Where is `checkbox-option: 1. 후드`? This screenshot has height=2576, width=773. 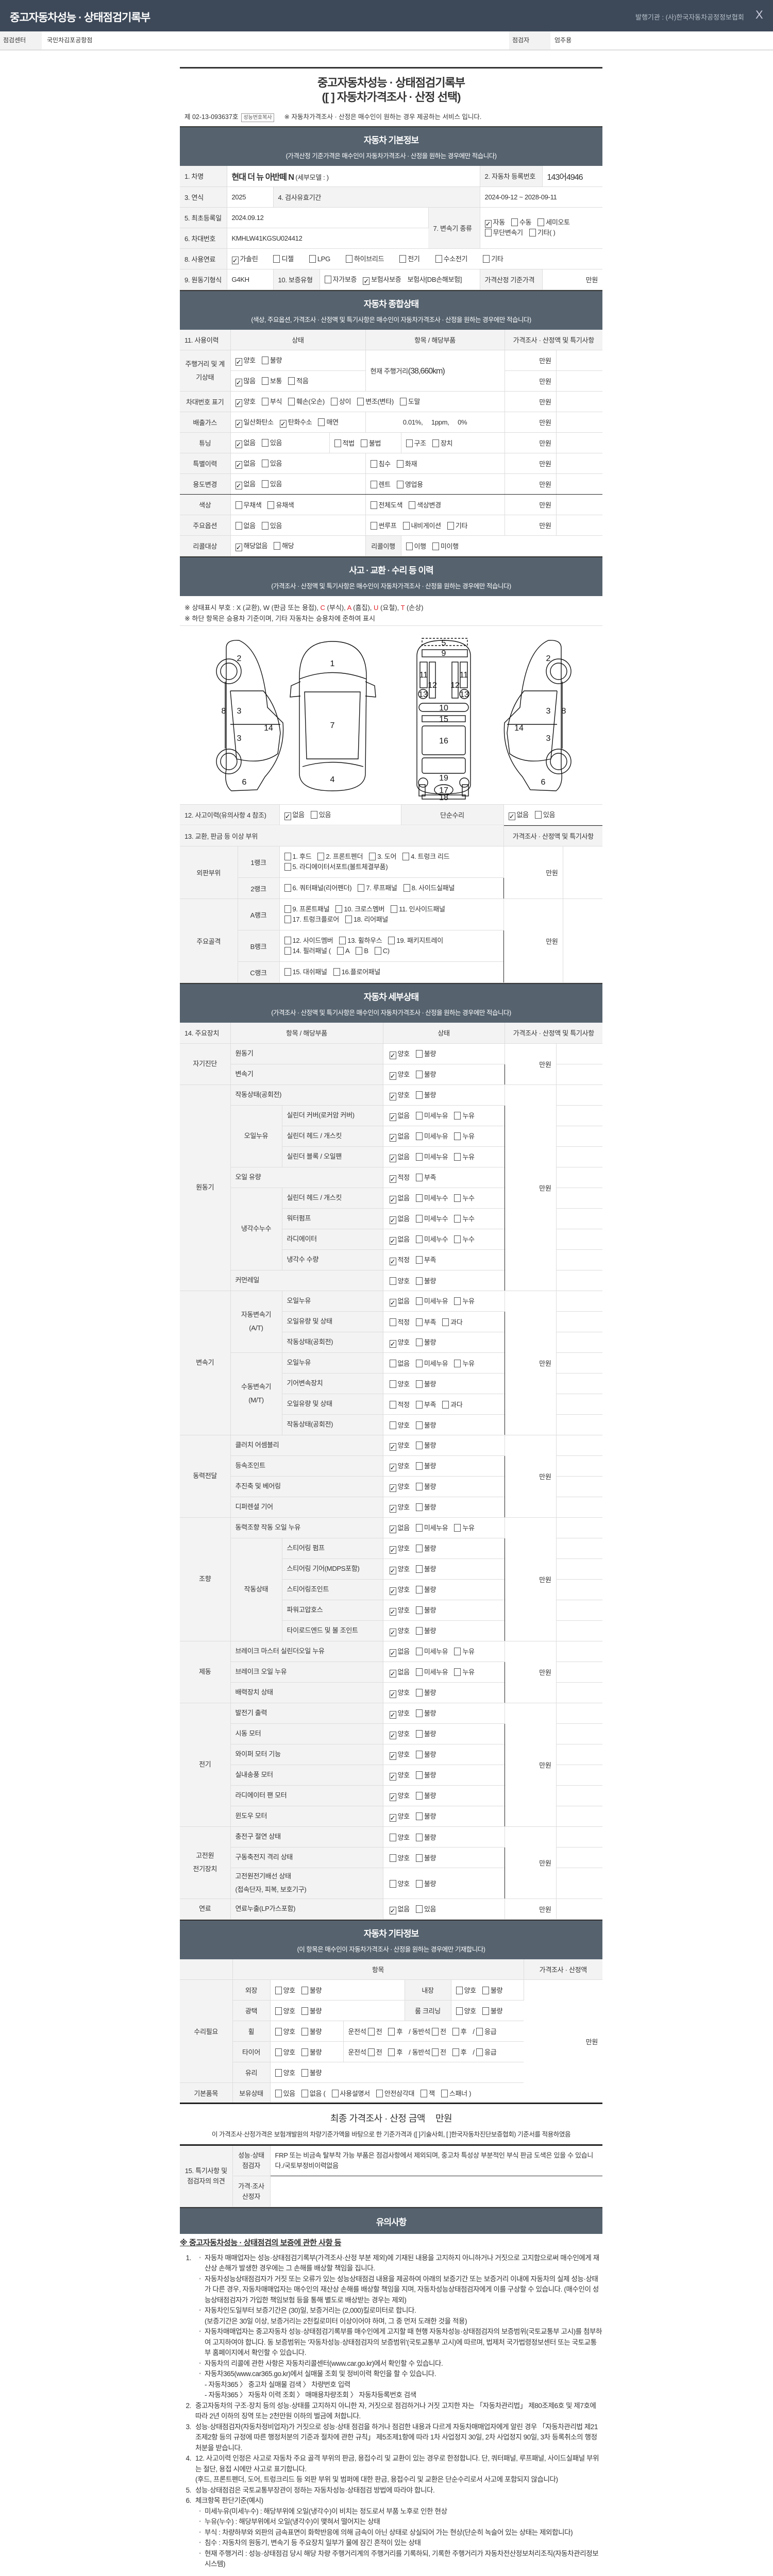 checkbox-option: 1. 후드 is located at coordinates (298, 857).